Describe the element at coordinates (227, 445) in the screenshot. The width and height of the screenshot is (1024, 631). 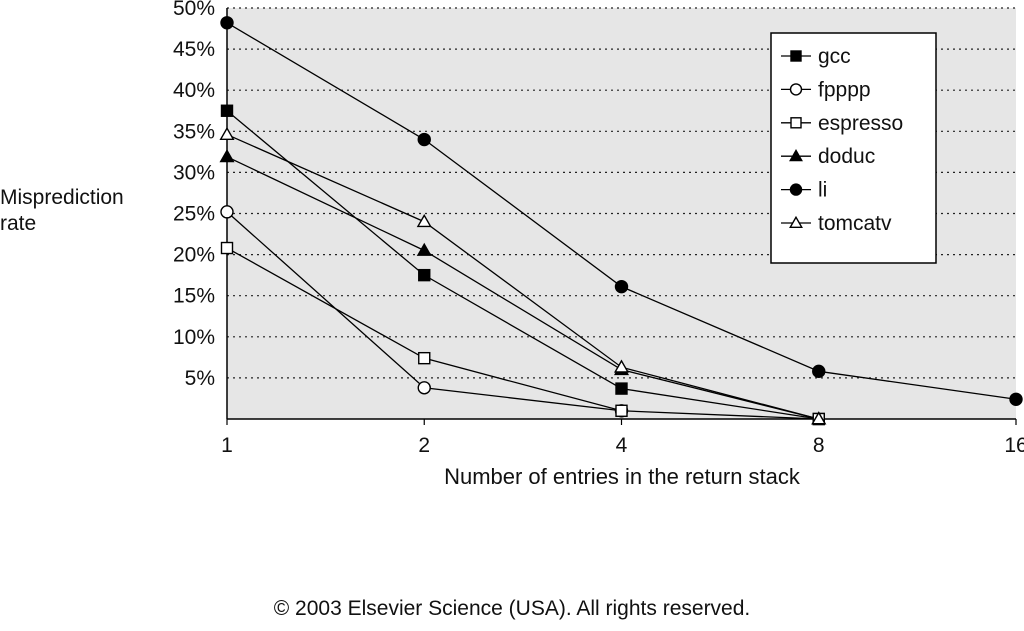
I see `x-tick-label: 1` at that location.